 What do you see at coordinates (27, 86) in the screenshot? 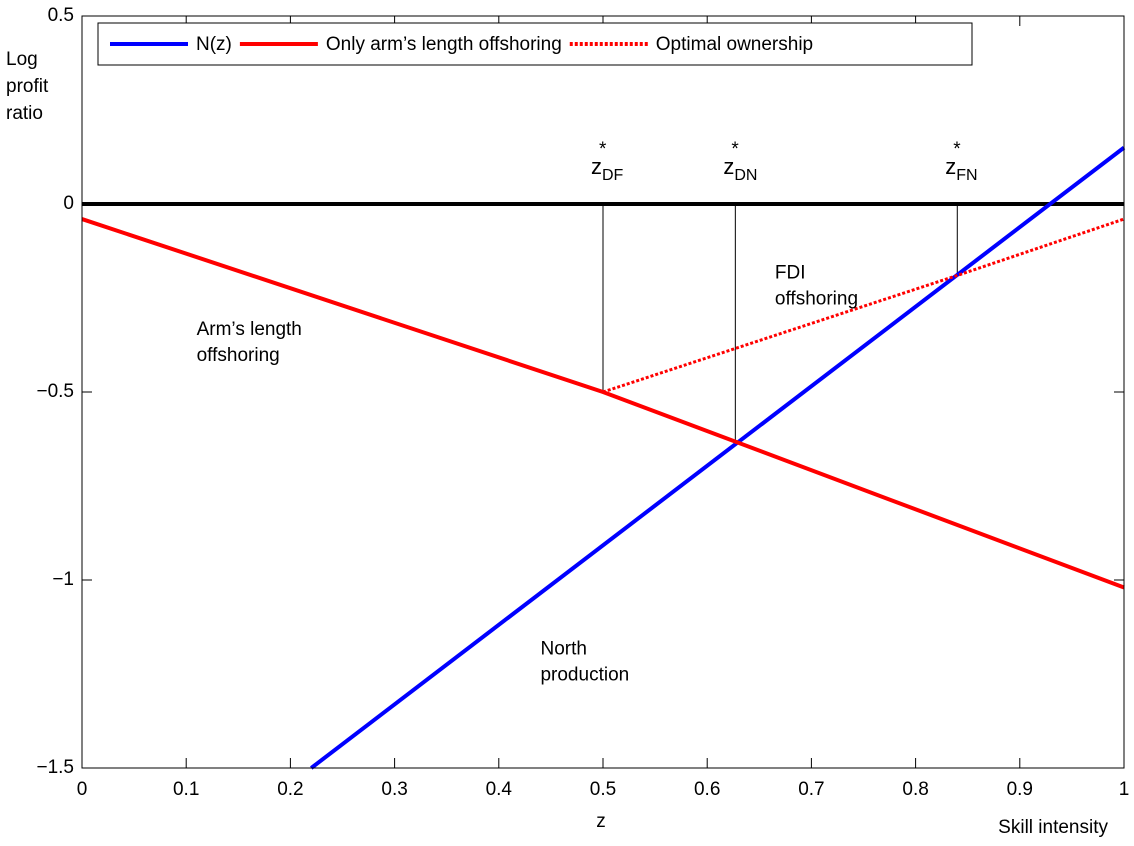
I see `y-axis-label: profit` at bounding box center [27, 86].